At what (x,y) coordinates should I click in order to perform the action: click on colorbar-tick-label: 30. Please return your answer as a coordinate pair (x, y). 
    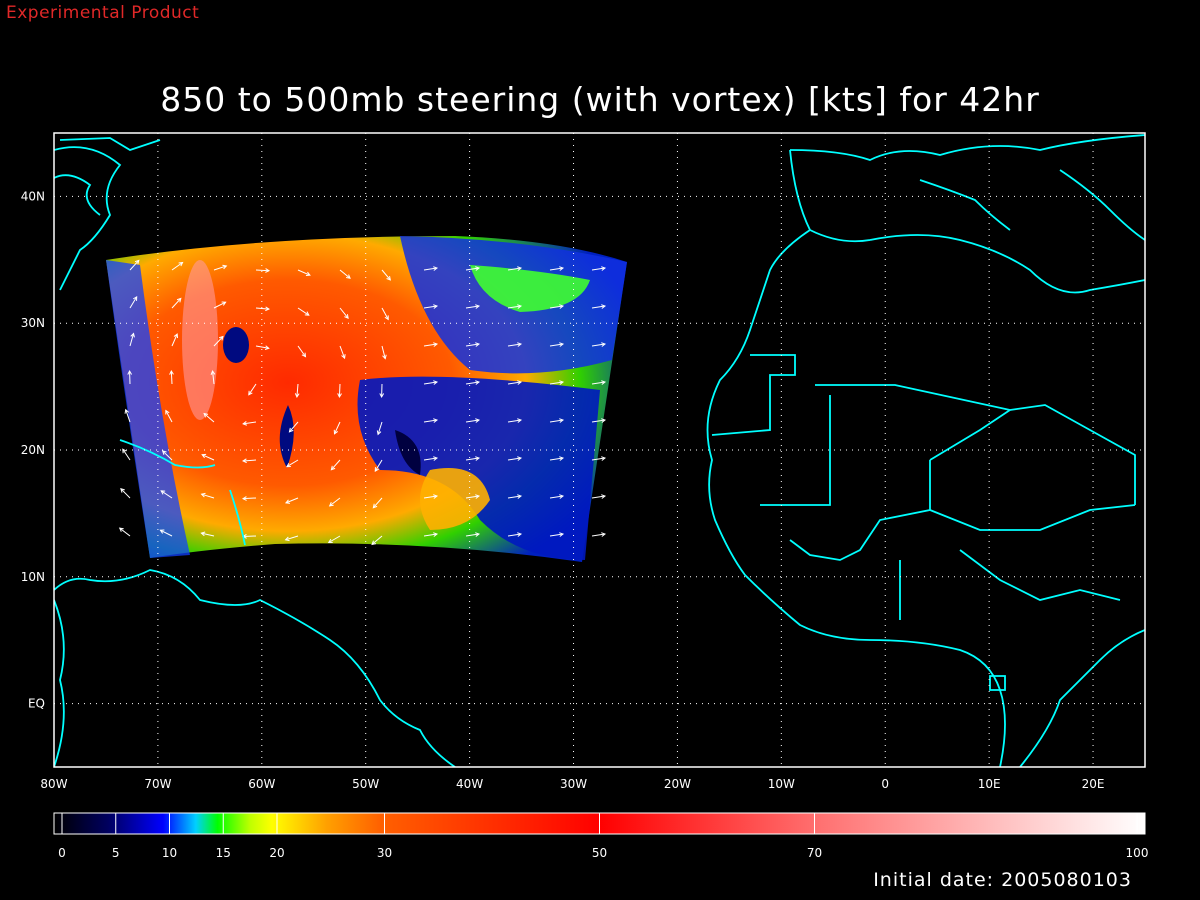
    Looking at the image, I should click on (384, 853).